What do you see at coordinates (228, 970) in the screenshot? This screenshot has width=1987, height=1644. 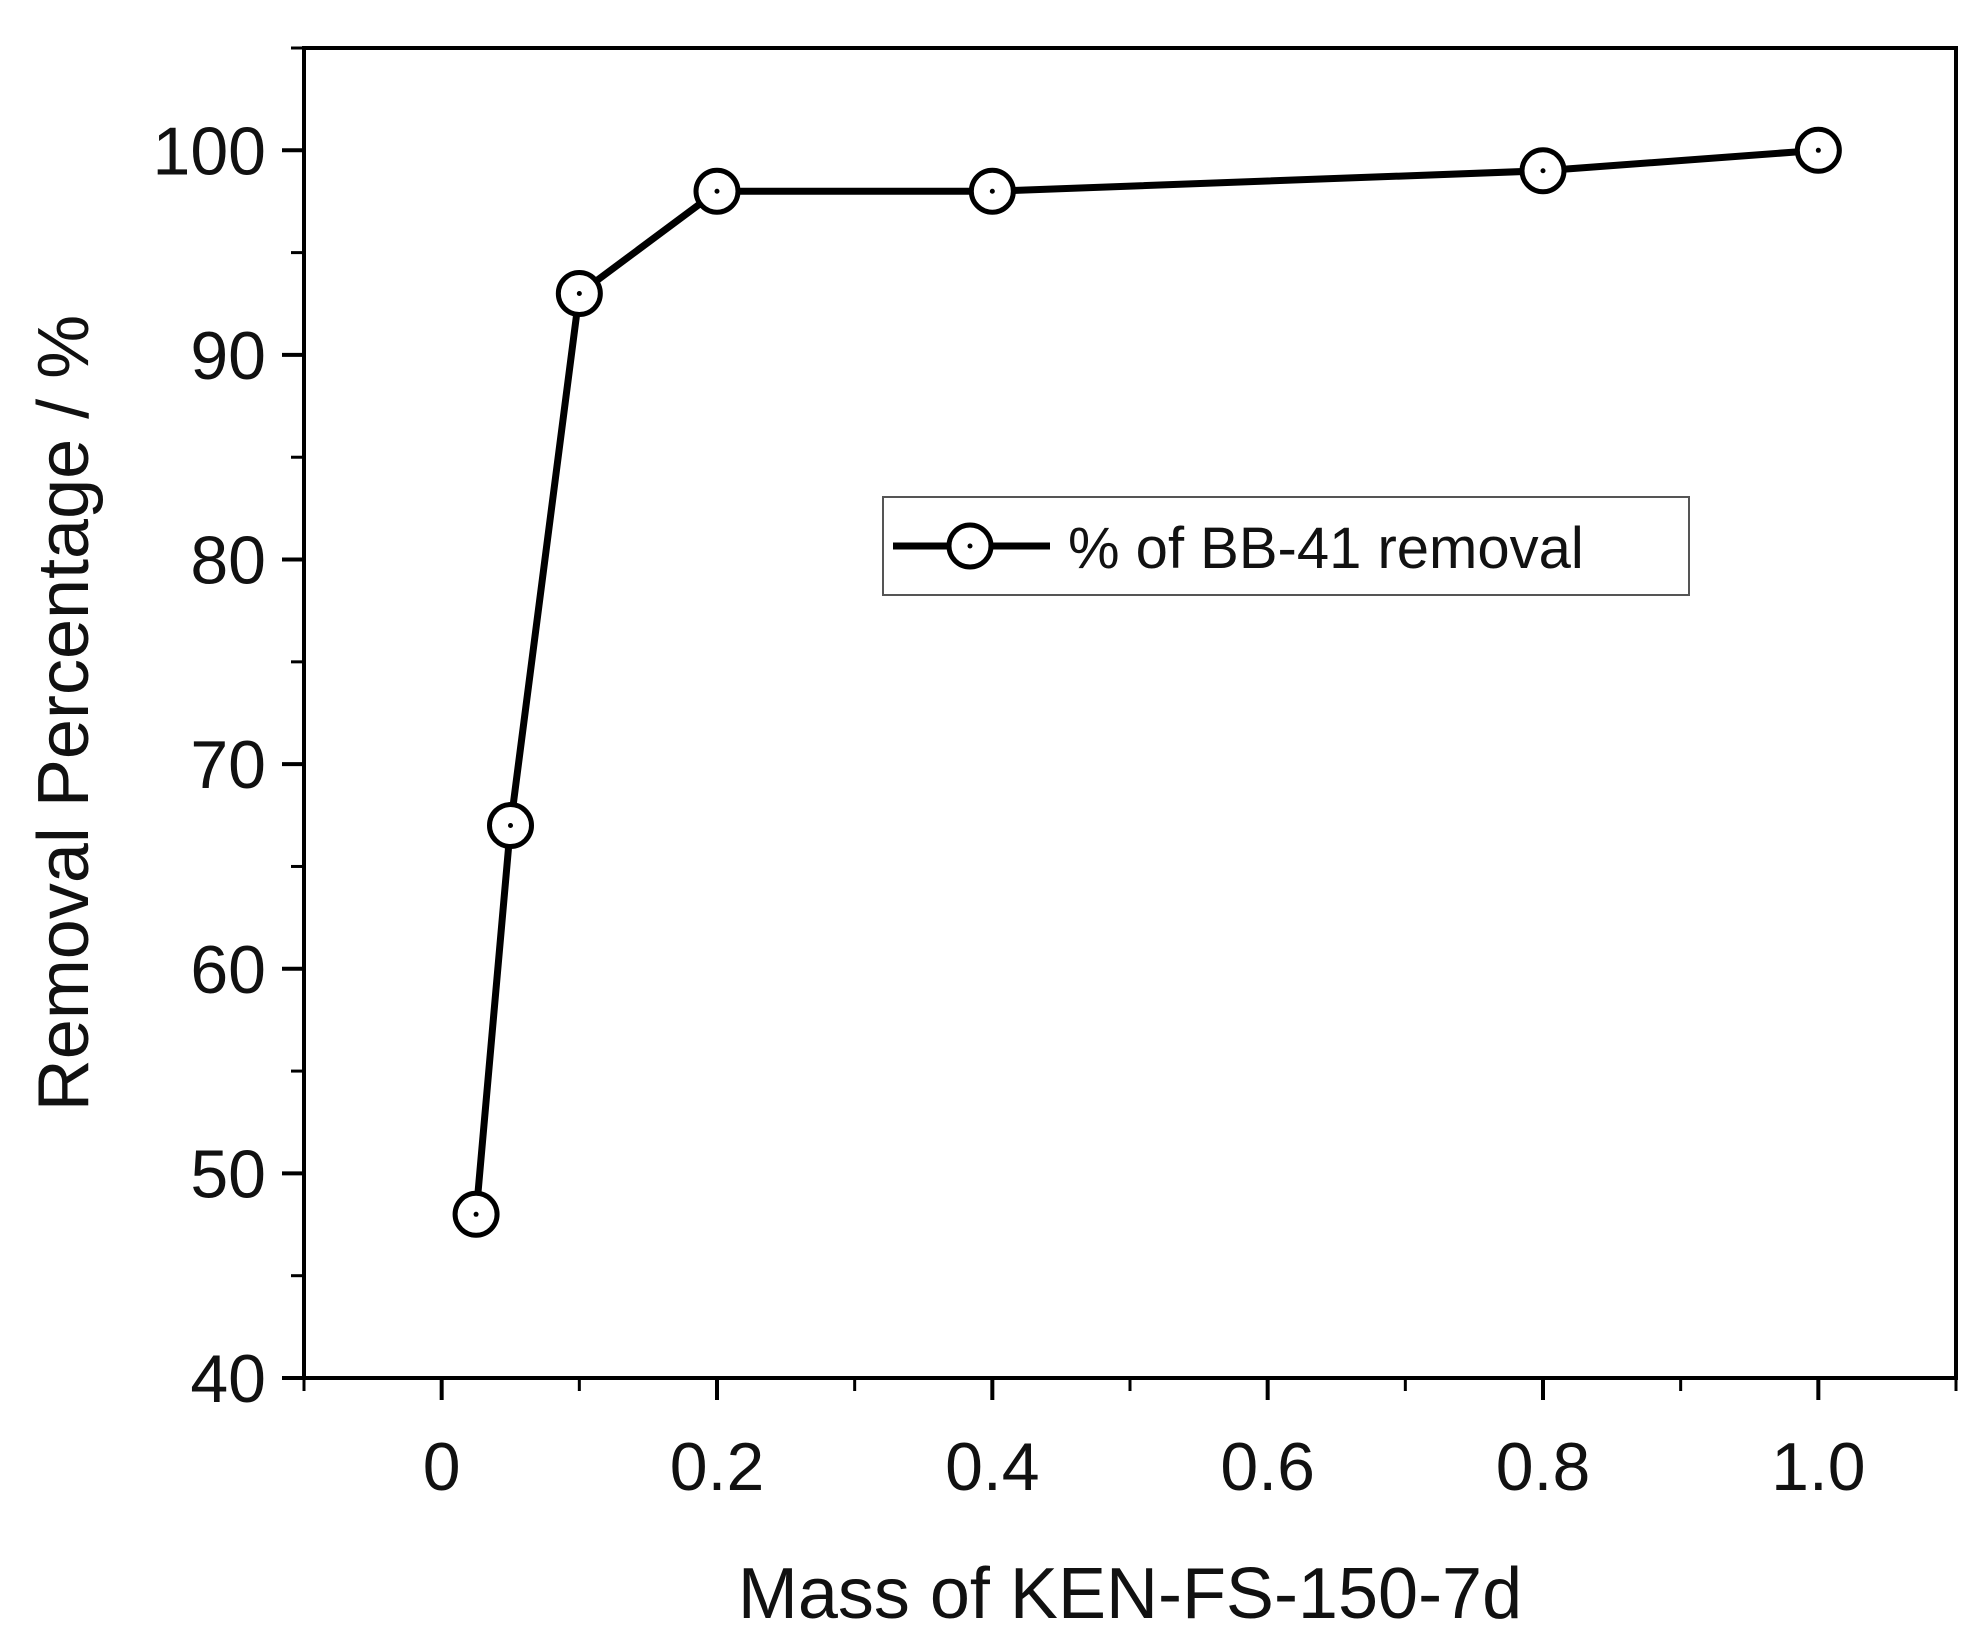 I see `y-tick-label: 60` at bounding box center [228, 970].